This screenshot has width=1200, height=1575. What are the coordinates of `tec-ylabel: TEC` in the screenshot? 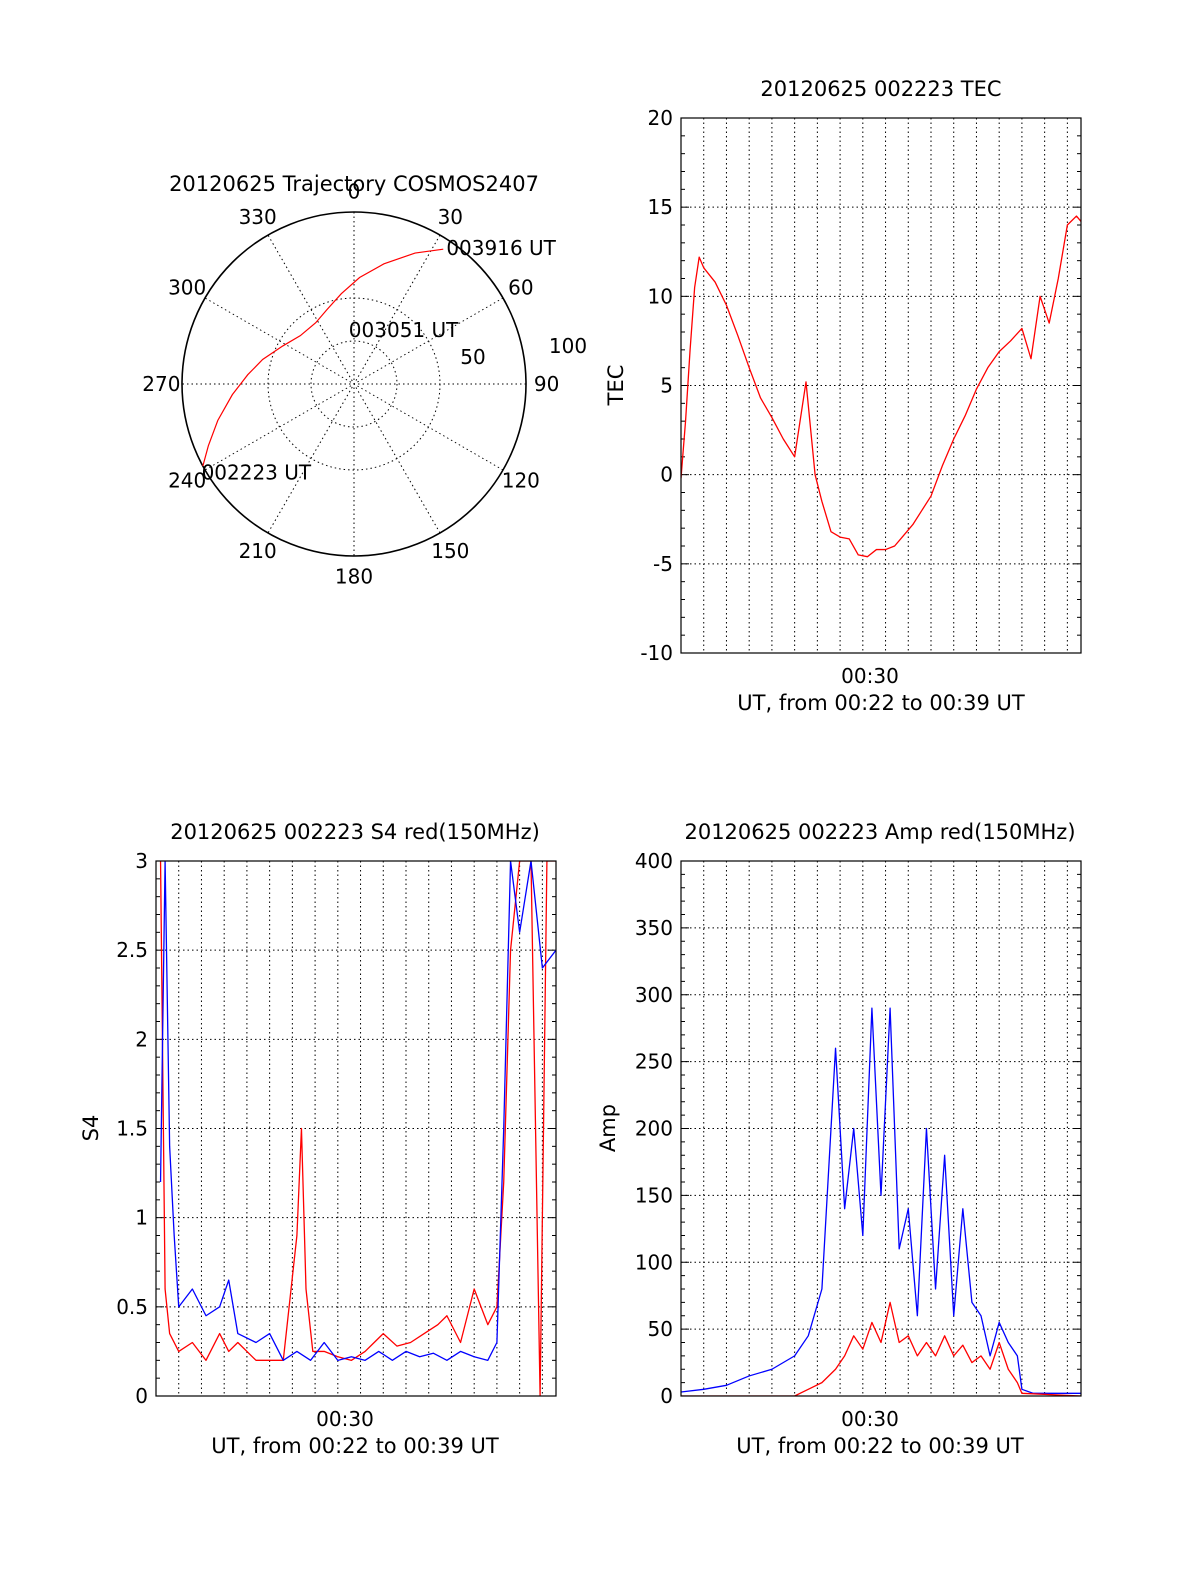 It's located at (616, 386).